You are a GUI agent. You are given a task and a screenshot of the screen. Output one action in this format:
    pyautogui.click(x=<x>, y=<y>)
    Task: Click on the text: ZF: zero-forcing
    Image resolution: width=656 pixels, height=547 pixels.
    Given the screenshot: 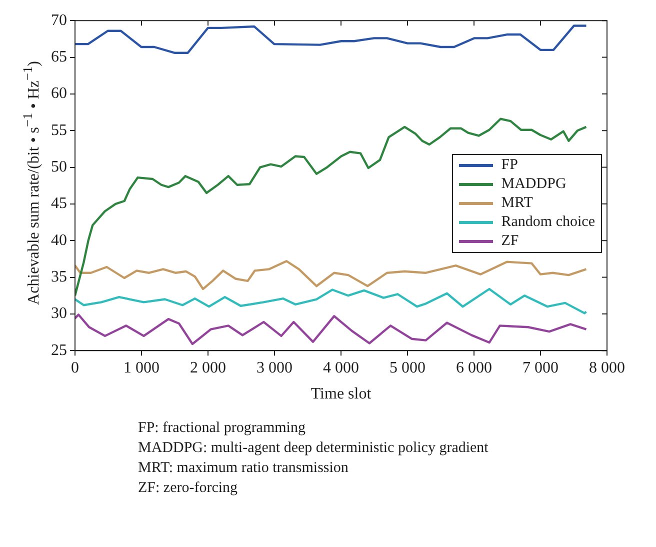 What is the action you would take?
    pyautogui.click(x=188, y=488)
    